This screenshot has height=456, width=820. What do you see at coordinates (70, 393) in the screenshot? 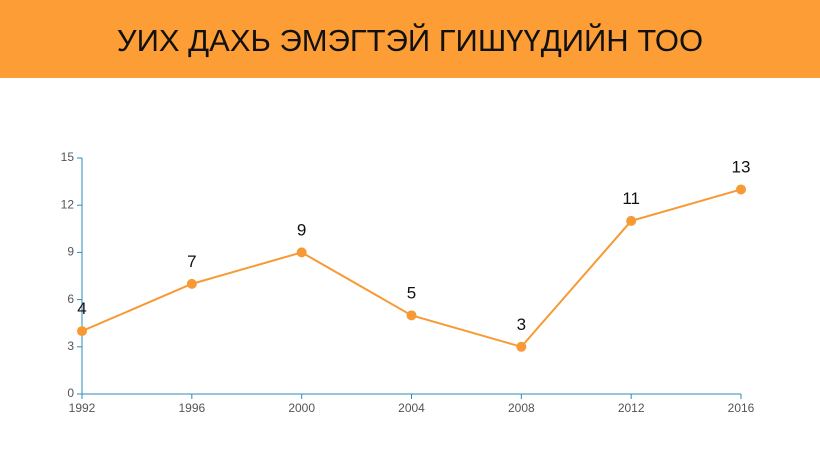
I see `y-tick-label: 0` at bounding box center [70, 393].